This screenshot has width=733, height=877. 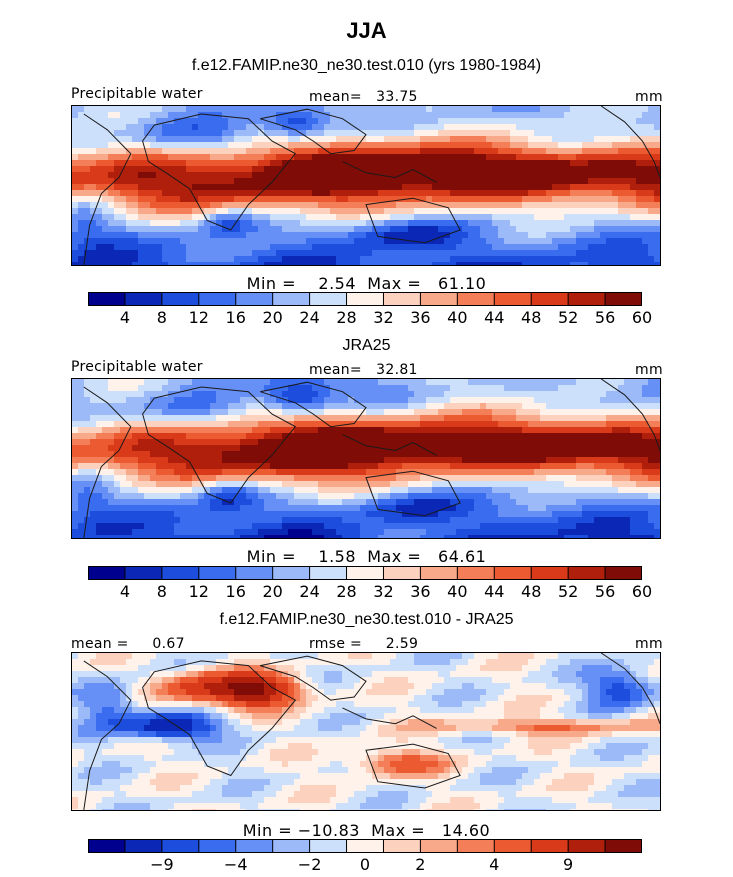 I want to click on colorbar-border, so click(x=365, y=299).